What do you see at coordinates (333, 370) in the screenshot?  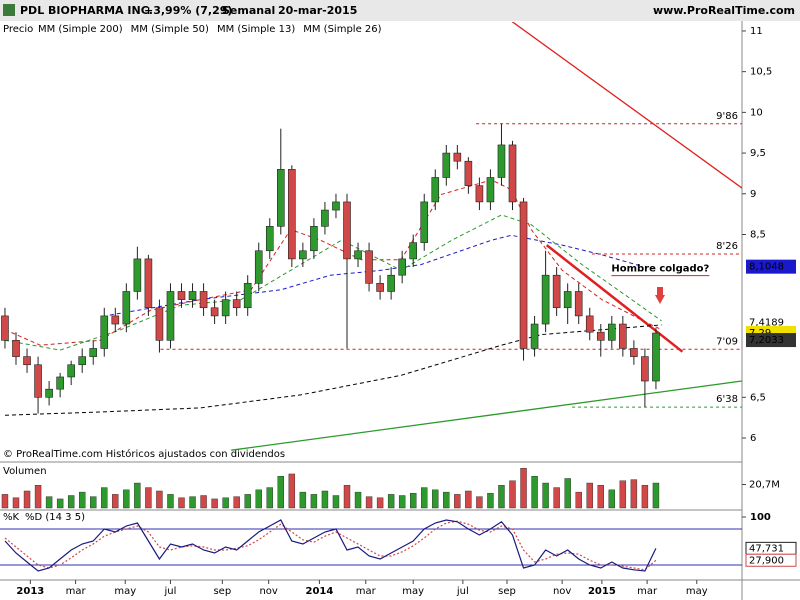 I see `moving-average` at bounding box center [333, 370].